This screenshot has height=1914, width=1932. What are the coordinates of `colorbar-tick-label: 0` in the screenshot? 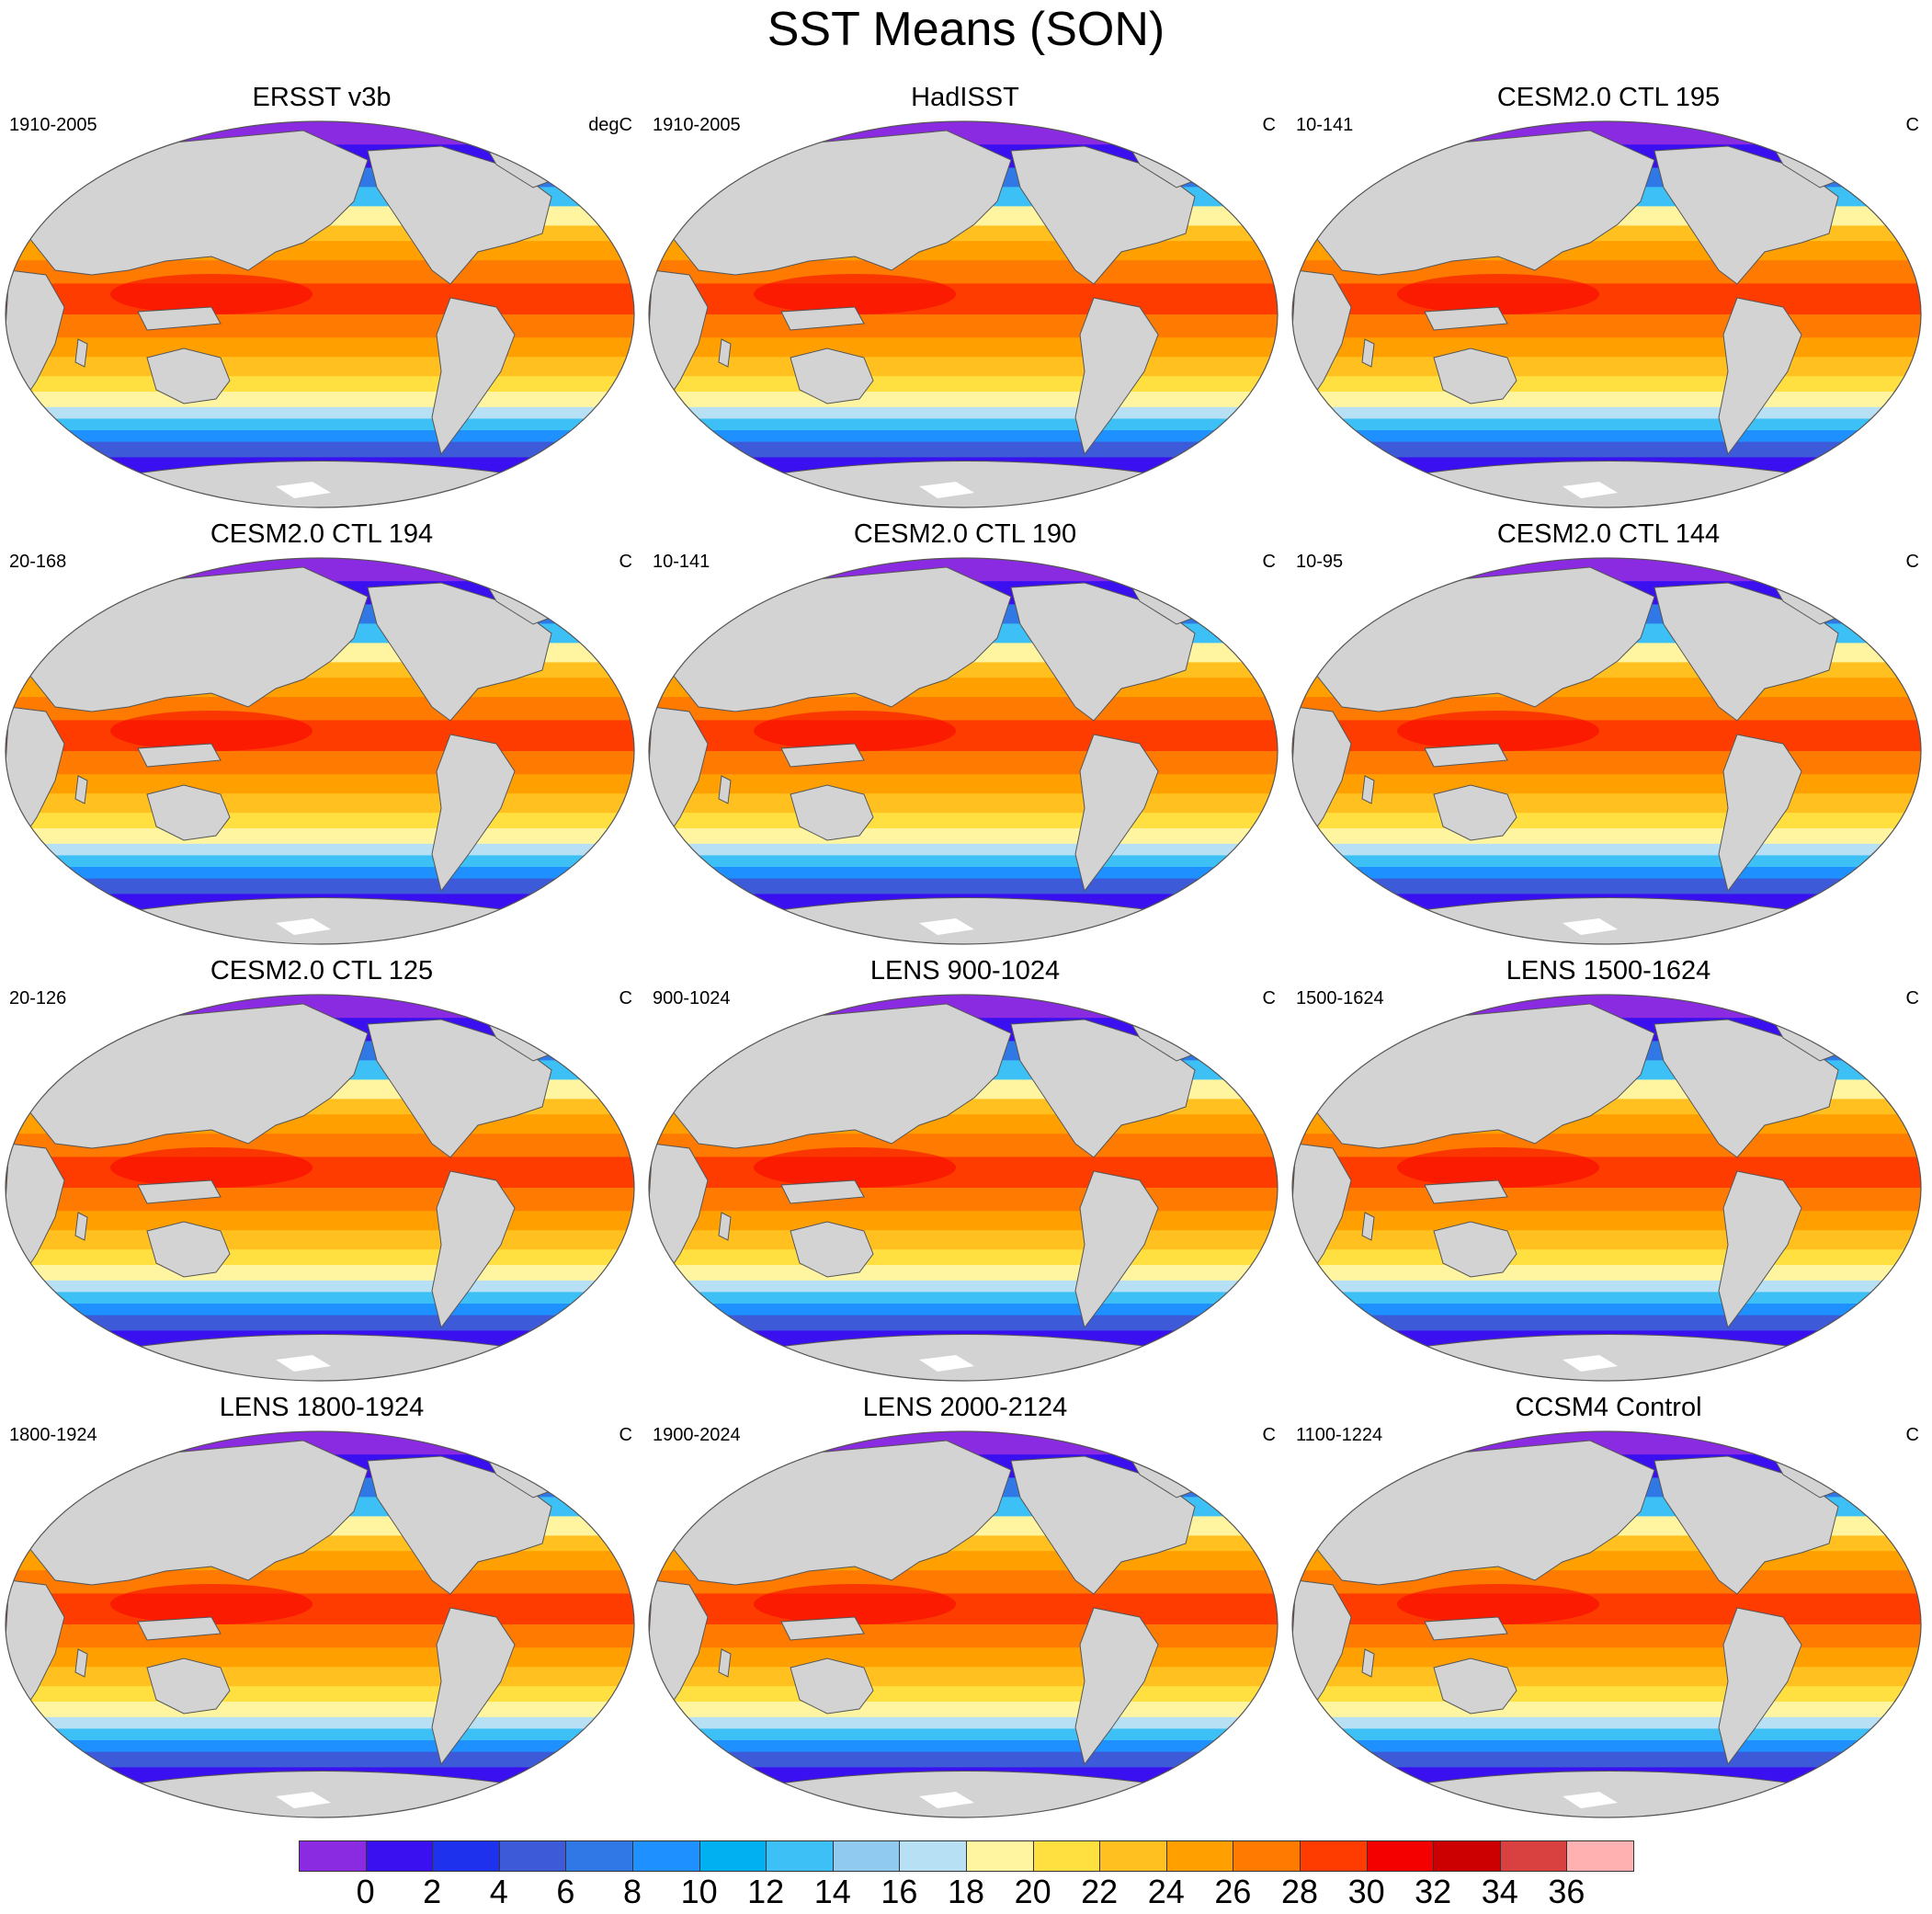 It's located at (366, 1892).